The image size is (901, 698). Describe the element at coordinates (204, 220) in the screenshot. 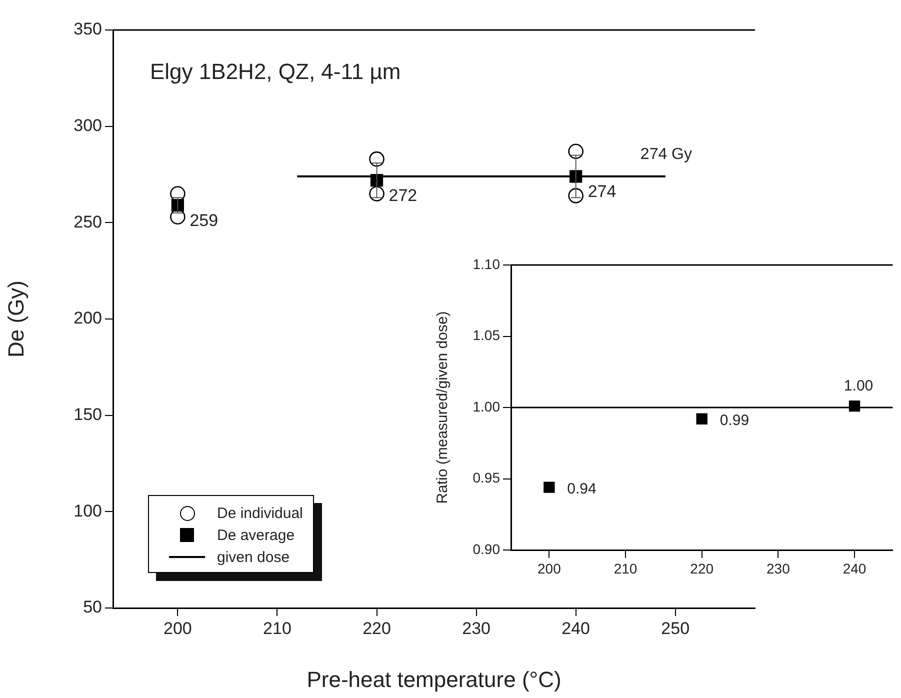

I see `data-label: 259` at that location.